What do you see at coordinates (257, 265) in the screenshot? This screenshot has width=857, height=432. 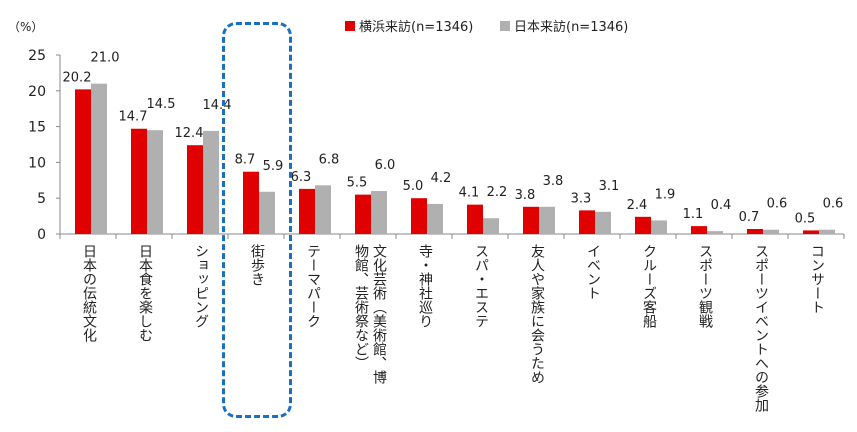 I see `x-category-label: 街歩き` at bounding box center [257, 265].